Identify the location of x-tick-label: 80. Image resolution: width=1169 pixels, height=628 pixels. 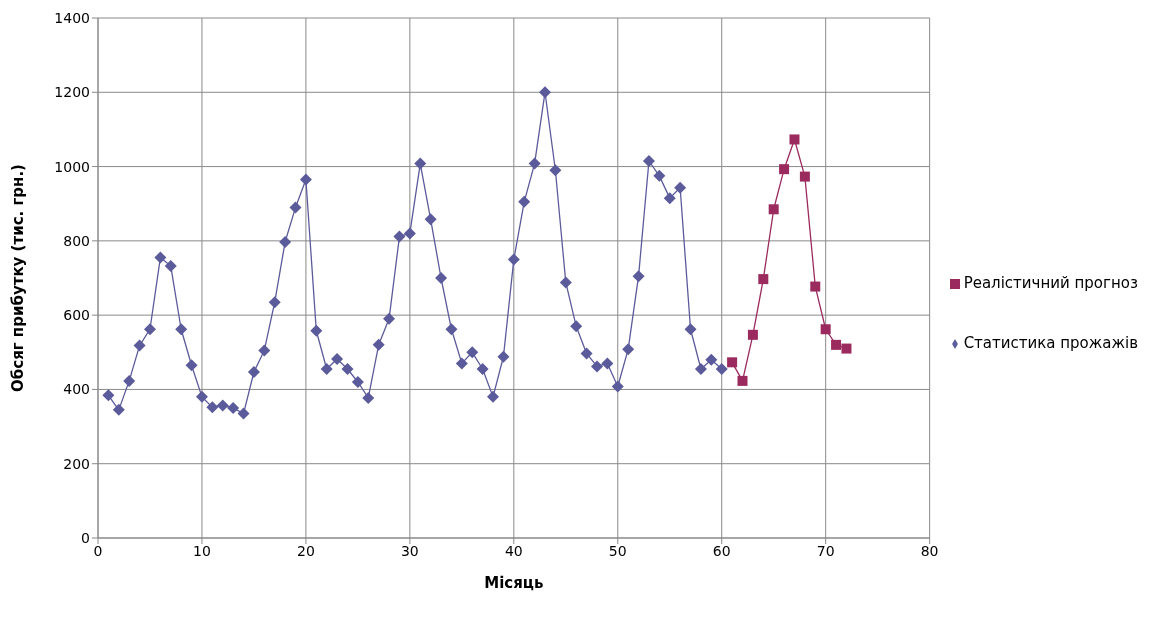
(929, 550).